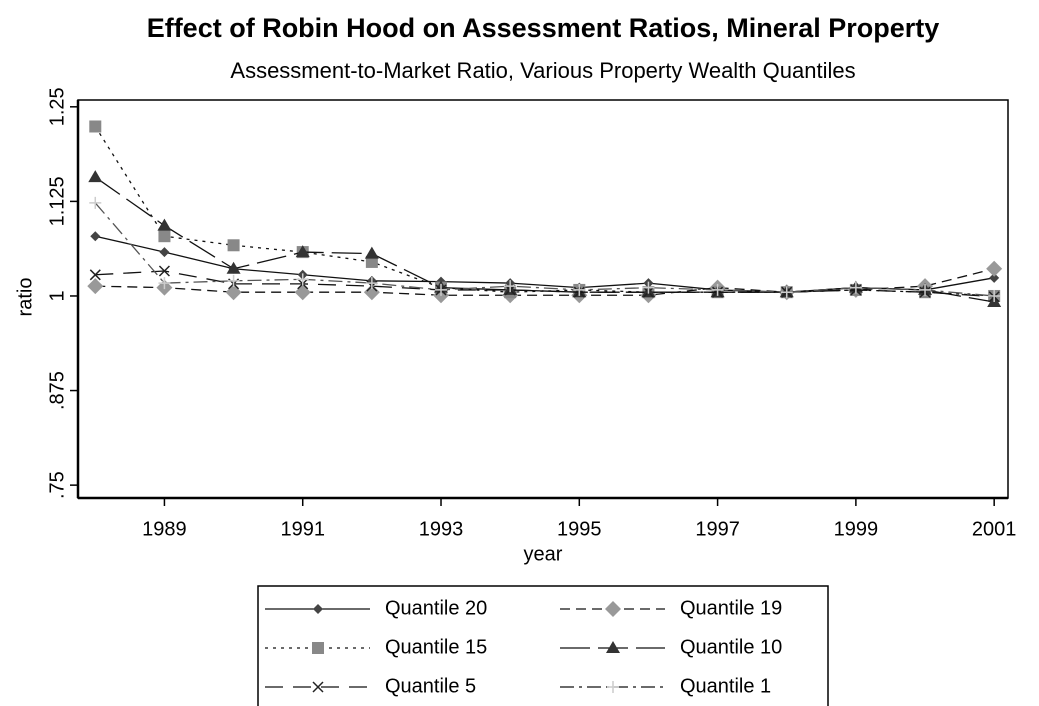 The width and height of the screenshot is (1039, 706). I want to click on y-tick-label: 1, so click(57, 295).